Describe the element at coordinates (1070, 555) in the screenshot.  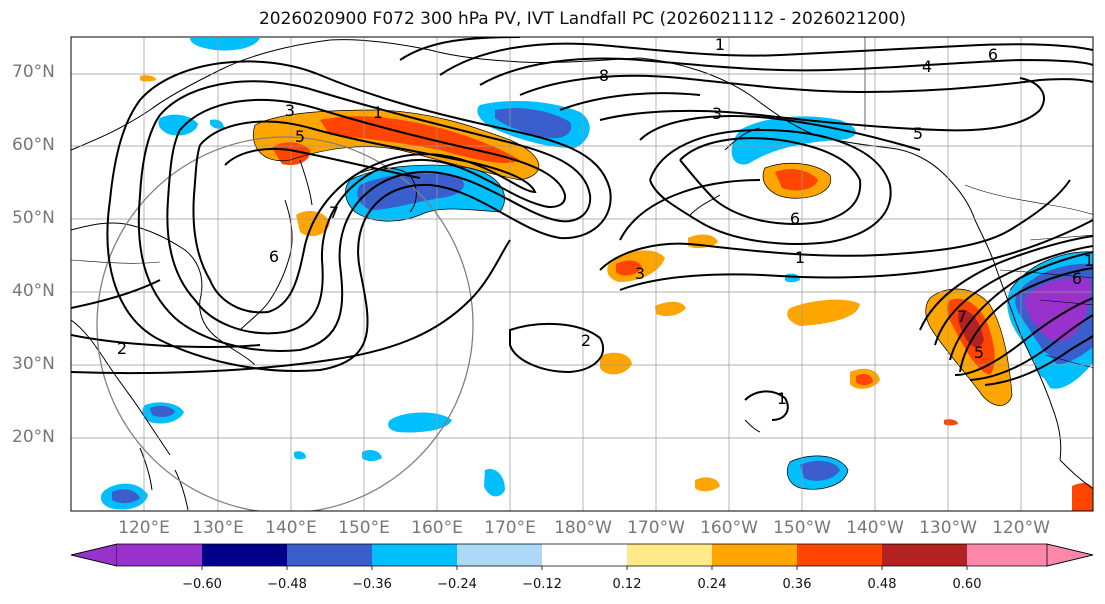
I see `colorbar-extend-max` at that location.